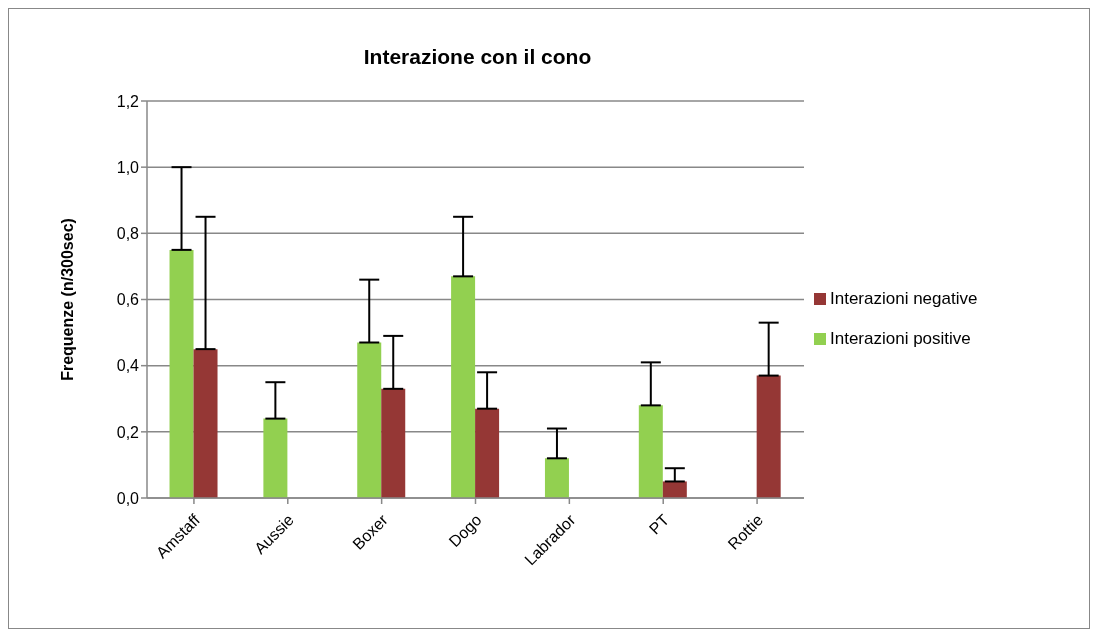  I want to click on y-tick-label: 1,2, so click(128, 101).